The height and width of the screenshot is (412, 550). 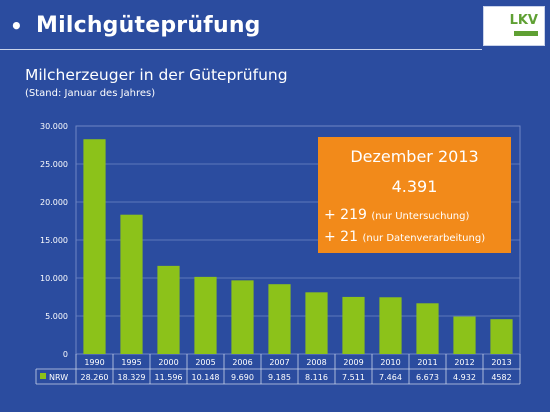 What do you see at coordinates (56, 316) in the screenshot?
I see `y-tick-label: 5.000` at bounding box center [56, 316].